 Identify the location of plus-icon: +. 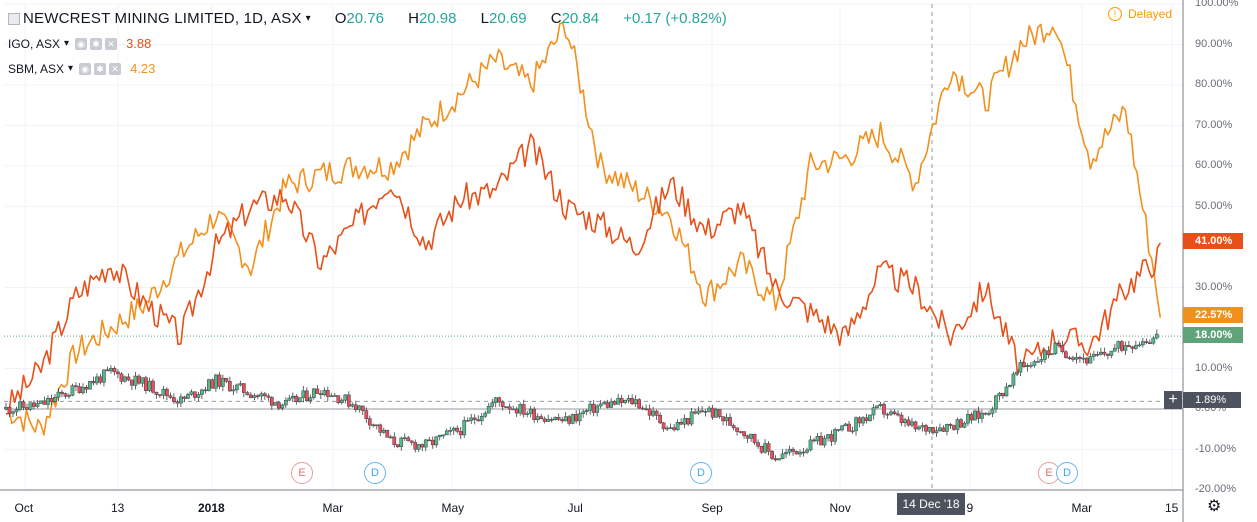
(1173, 400).